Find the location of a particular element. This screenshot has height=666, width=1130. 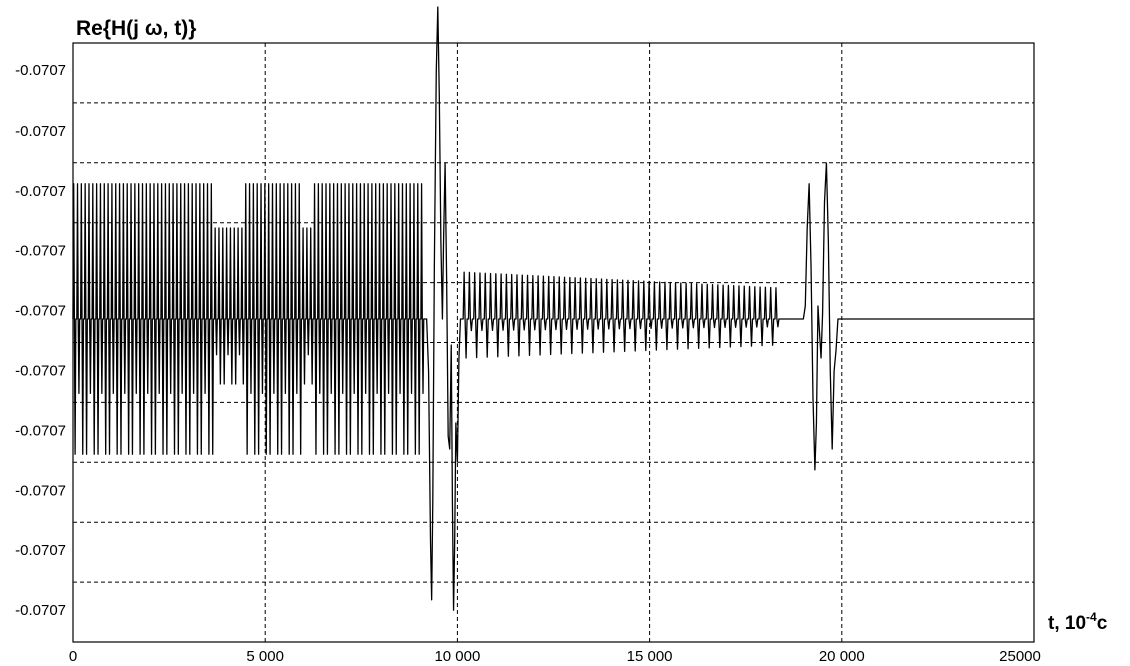

x-axis-label-unit: c is located at coordinates (1102, 623).